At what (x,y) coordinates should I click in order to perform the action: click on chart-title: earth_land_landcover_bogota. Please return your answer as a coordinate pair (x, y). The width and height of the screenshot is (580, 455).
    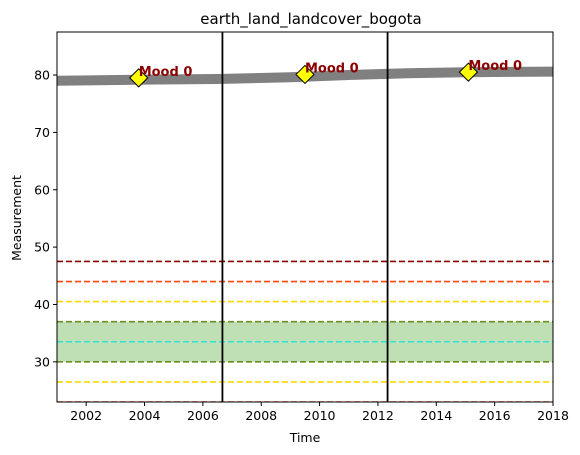
    Looking at the image, I should click on (310, 19).